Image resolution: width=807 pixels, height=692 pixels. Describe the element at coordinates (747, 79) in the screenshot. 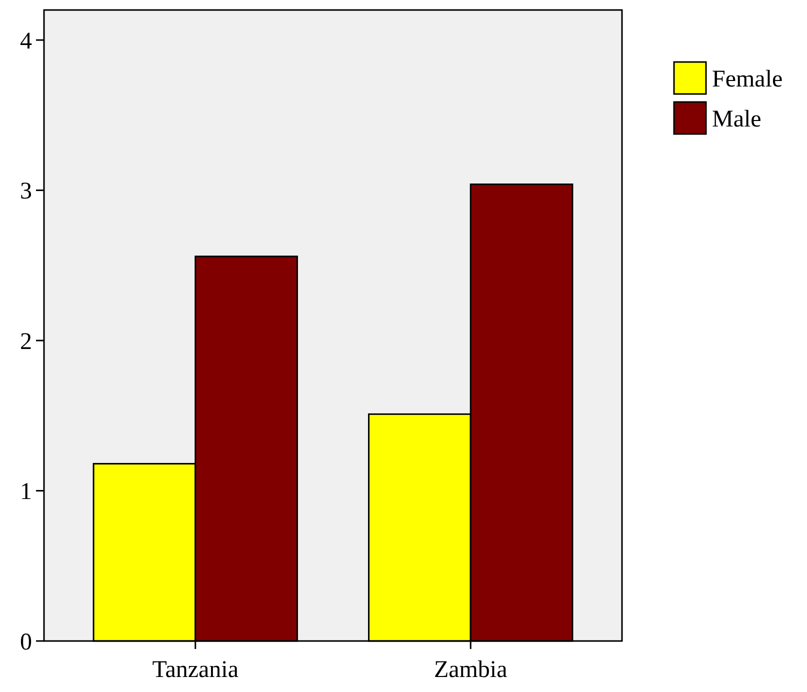

I see `legend-label: Female` at that location.